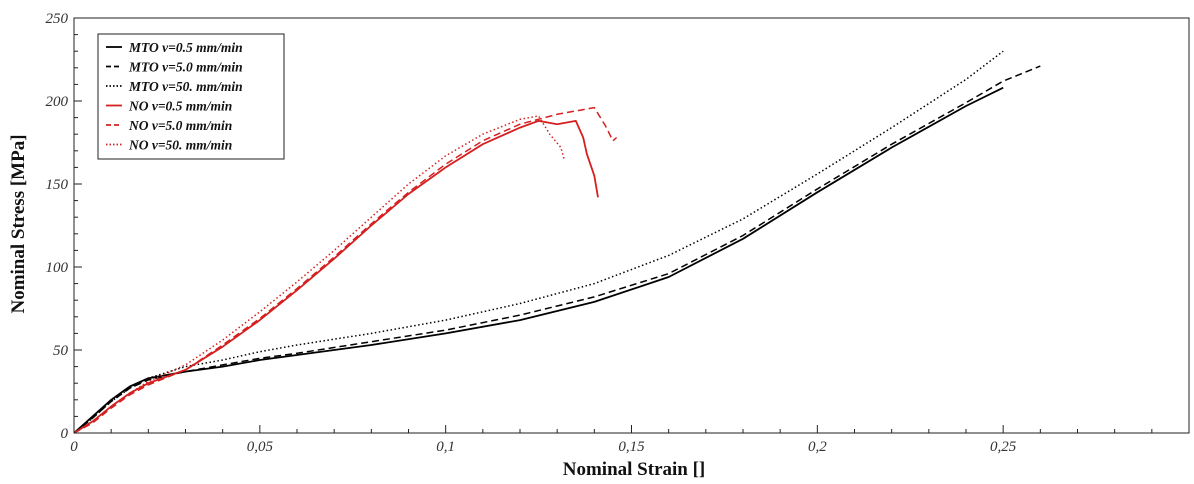 Image resolution: width=1194 pixels, height=484 pixels. Describe the element at coordinates (61, 351) in the screenshot. I see `y-tick-label: 50` at that location.